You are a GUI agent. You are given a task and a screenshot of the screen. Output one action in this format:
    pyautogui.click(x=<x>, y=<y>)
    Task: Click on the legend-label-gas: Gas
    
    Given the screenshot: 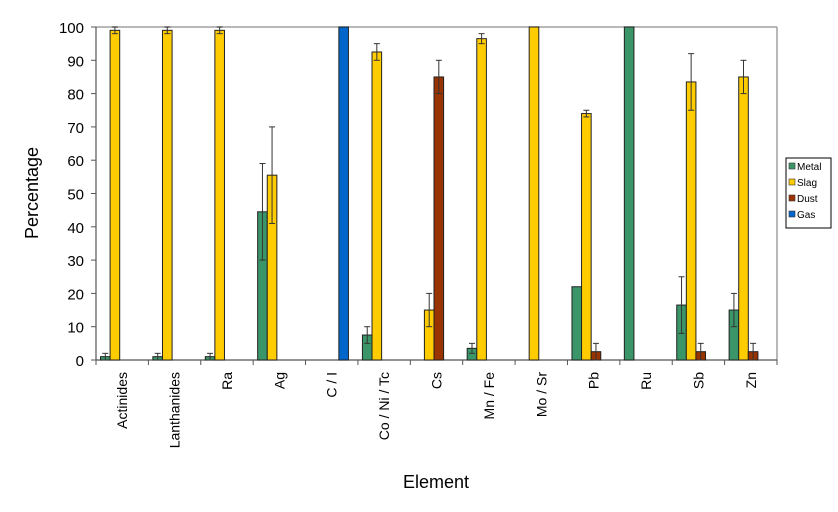 What is the action you would take?
    pyautogui.click(x=806, y=215)
    